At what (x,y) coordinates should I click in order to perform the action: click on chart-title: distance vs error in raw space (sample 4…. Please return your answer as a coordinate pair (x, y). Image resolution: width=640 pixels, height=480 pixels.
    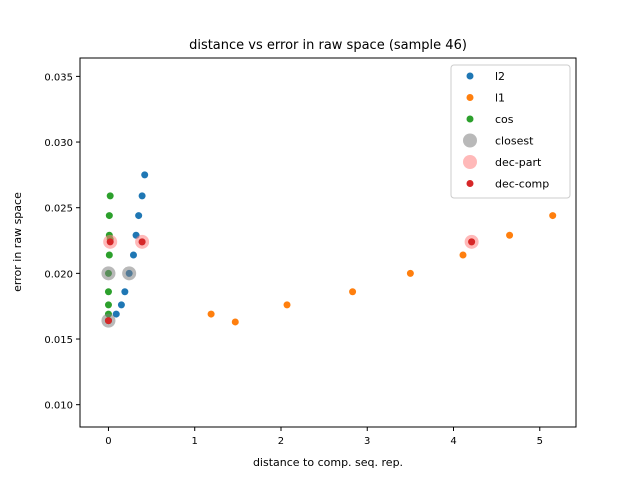
    Looking at the image, I should click on (328, 45).